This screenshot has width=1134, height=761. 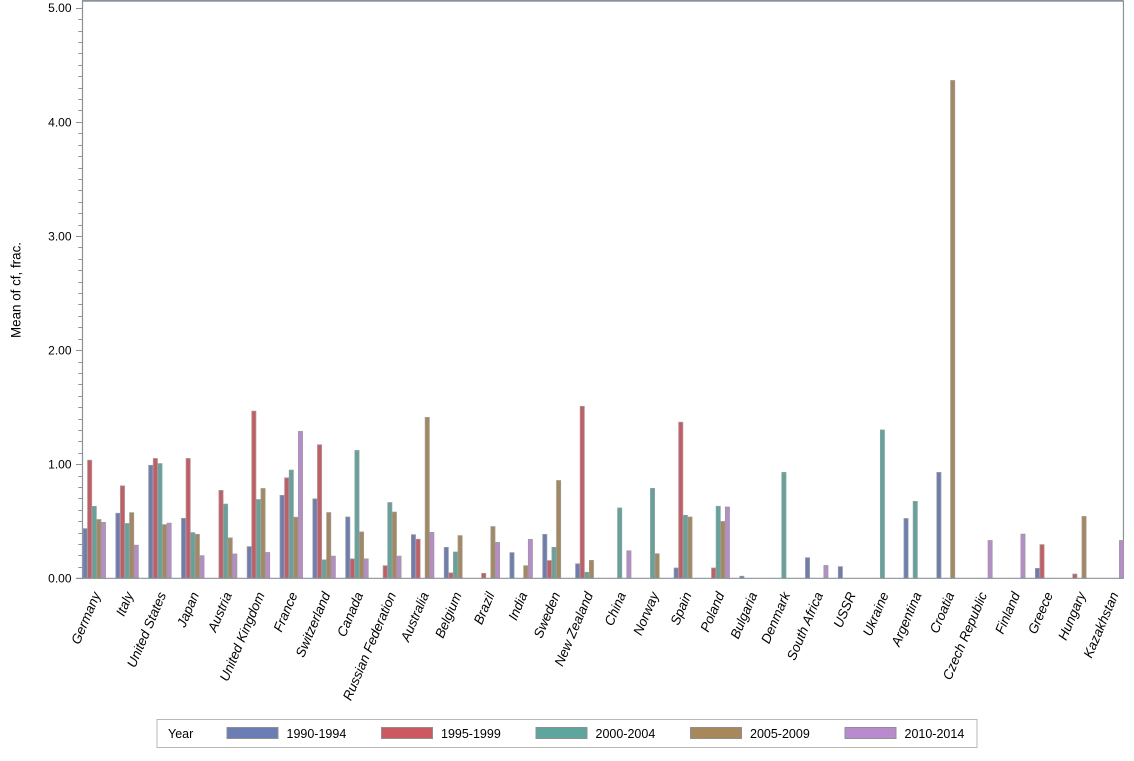 What do you see at coordinates (16, 290) in the screenshot?
I see `svg-text: Mean of cf, frac.` at bounding box center [16, 290].